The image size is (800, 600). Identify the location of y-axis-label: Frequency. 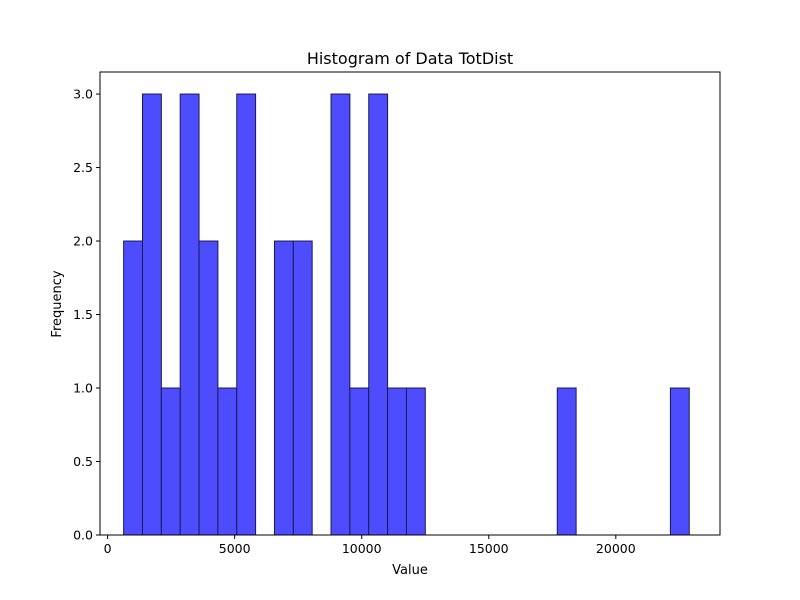
(57, 303).